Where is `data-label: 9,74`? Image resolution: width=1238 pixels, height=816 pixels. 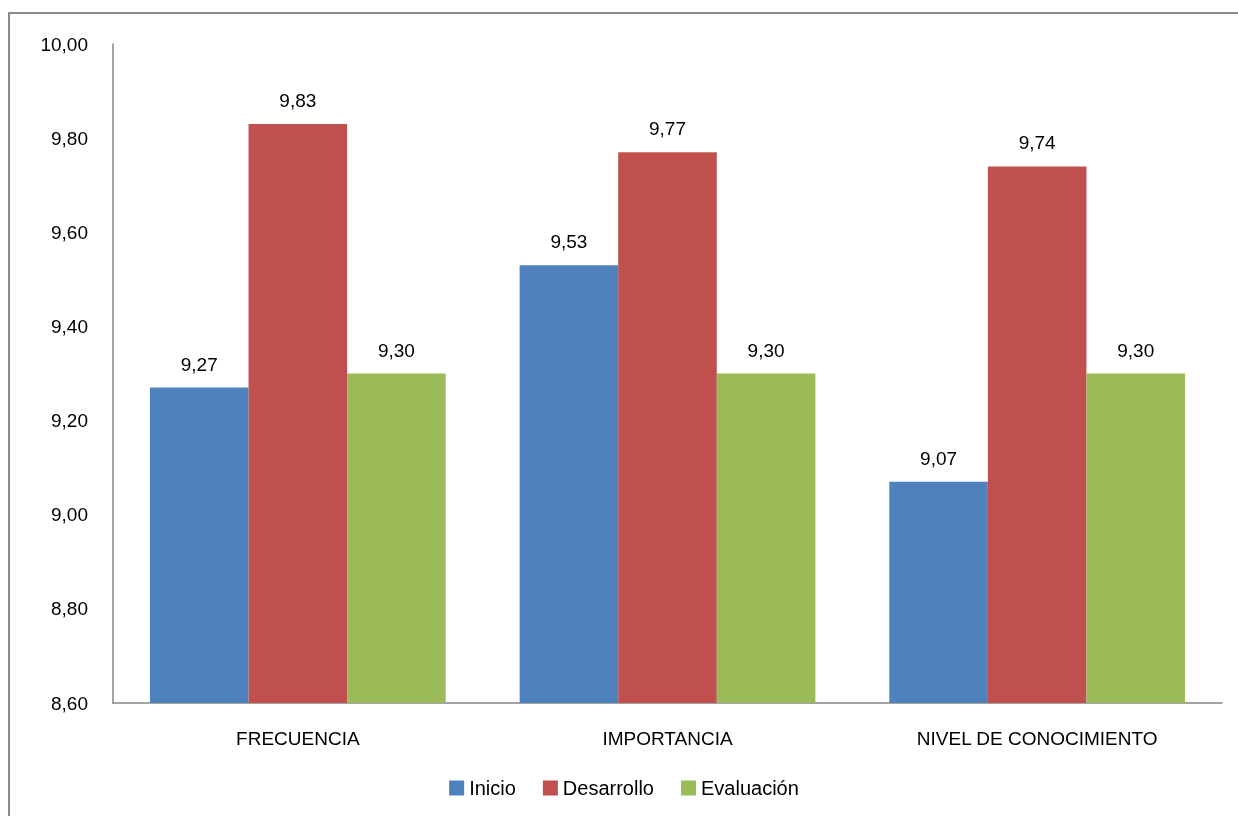
data-label: 9,74 is located at coordinates (1037, 143).